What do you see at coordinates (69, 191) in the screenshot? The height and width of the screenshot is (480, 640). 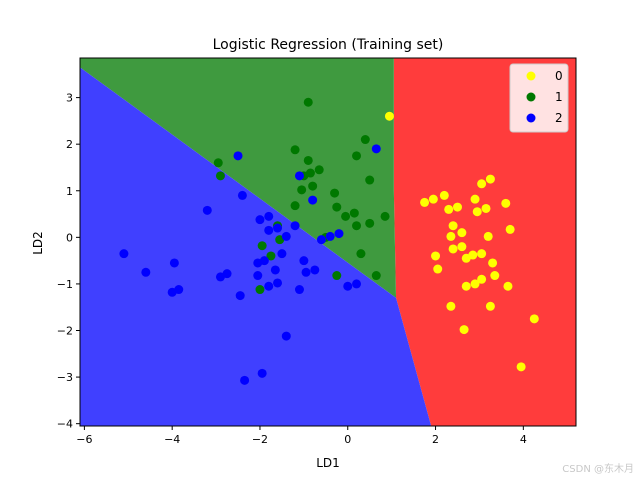 I see `y-tick-label: 1` at bounding box center [69, 191].